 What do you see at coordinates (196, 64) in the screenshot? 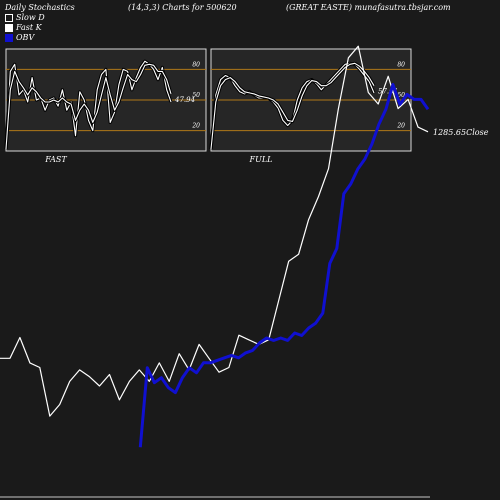
I see `tick-label-fast-80: 80` at bounding box center [196, 64].